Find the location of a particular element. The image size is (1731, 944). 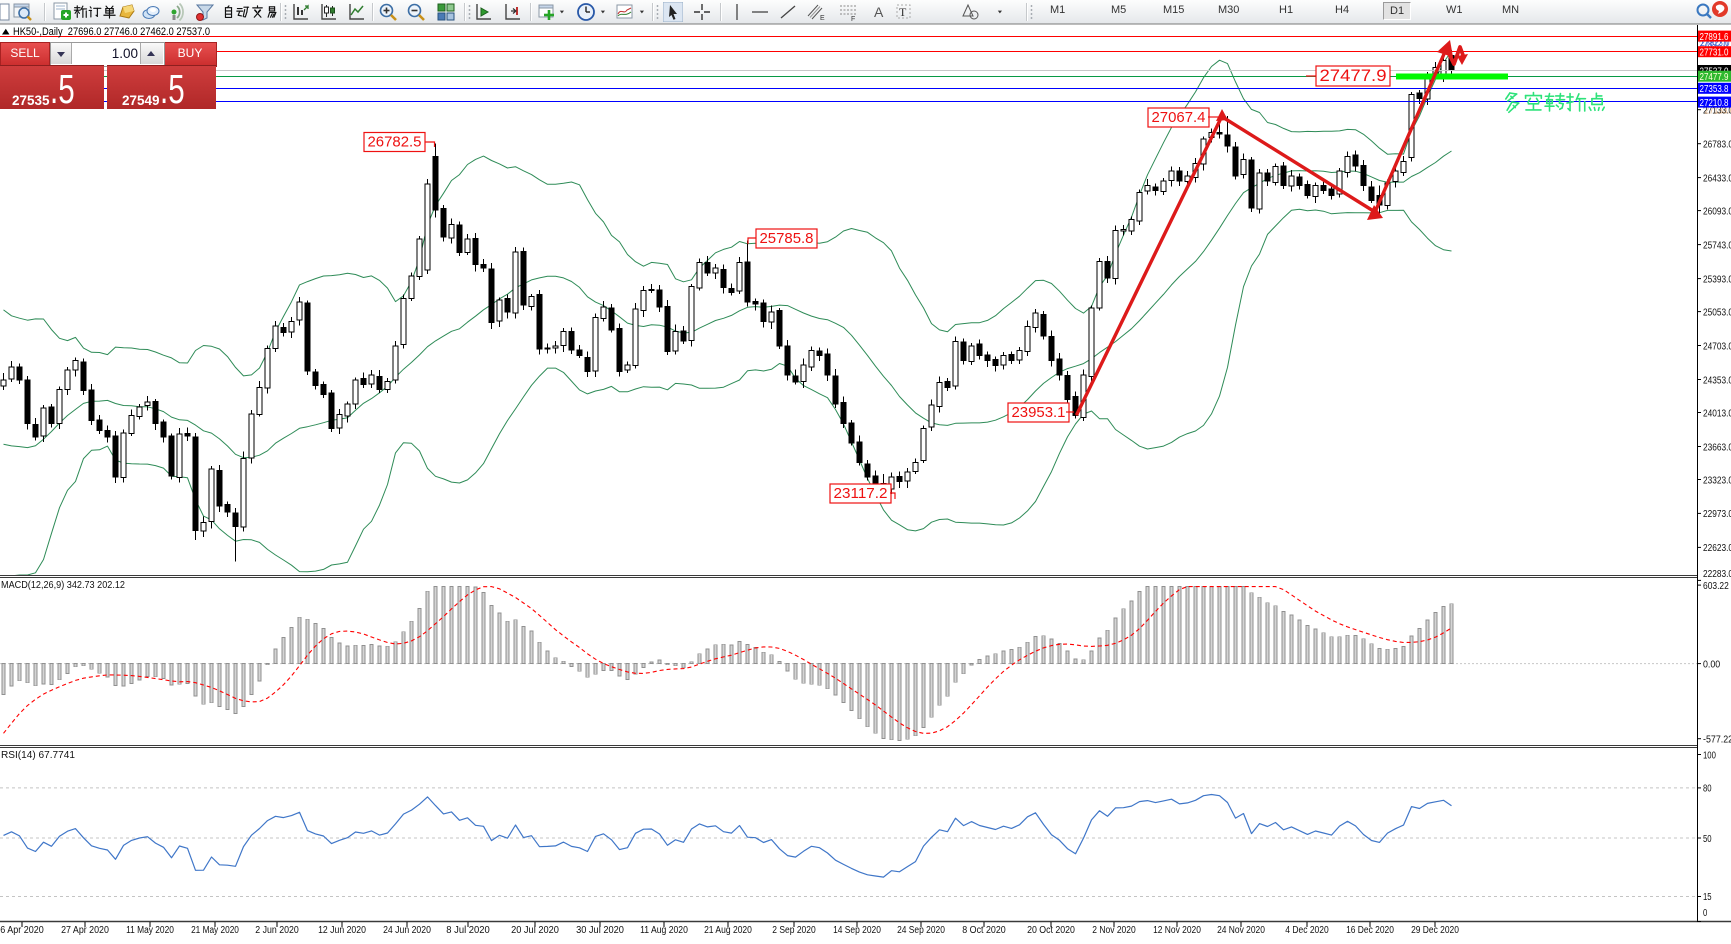

svg-text: 6 Apr 2020 is located at coordinates (22, 930).